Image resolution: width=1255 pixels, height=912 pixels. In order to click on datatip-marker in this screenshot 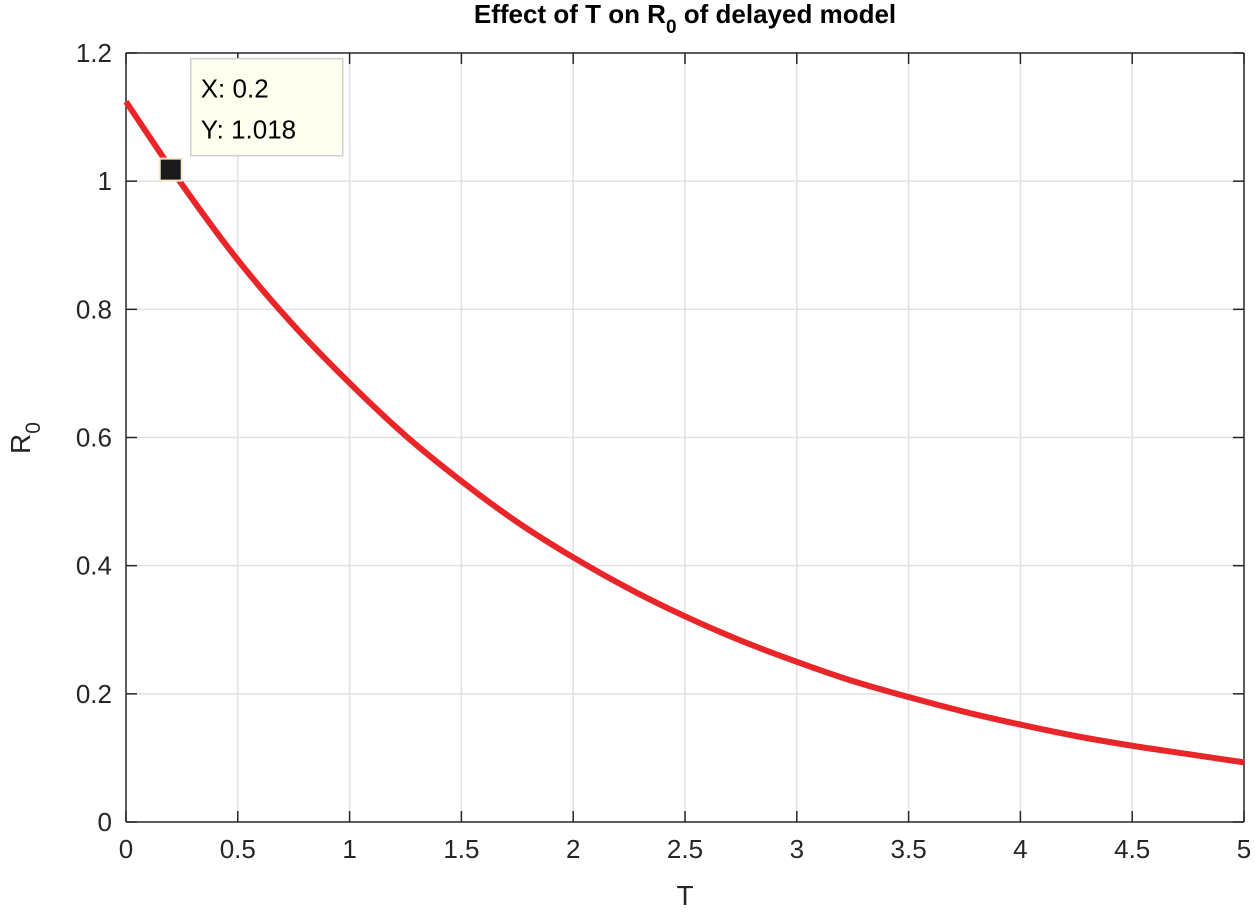, I will do `click(170, 169)`.